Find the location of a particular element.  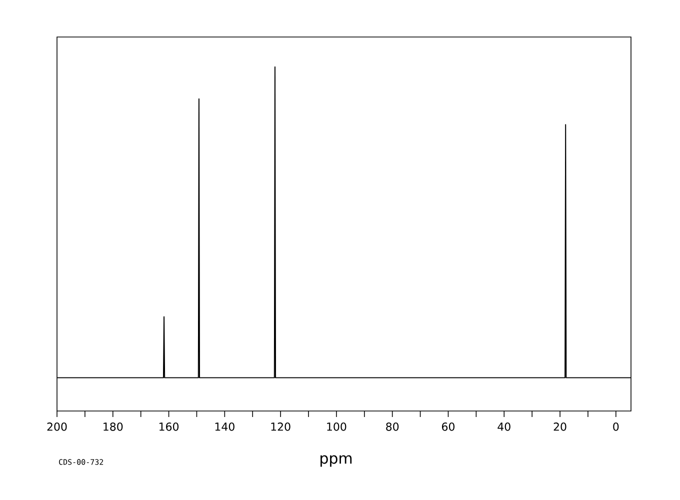

x-tick-label: 200 is located at coordinates (57, 426).